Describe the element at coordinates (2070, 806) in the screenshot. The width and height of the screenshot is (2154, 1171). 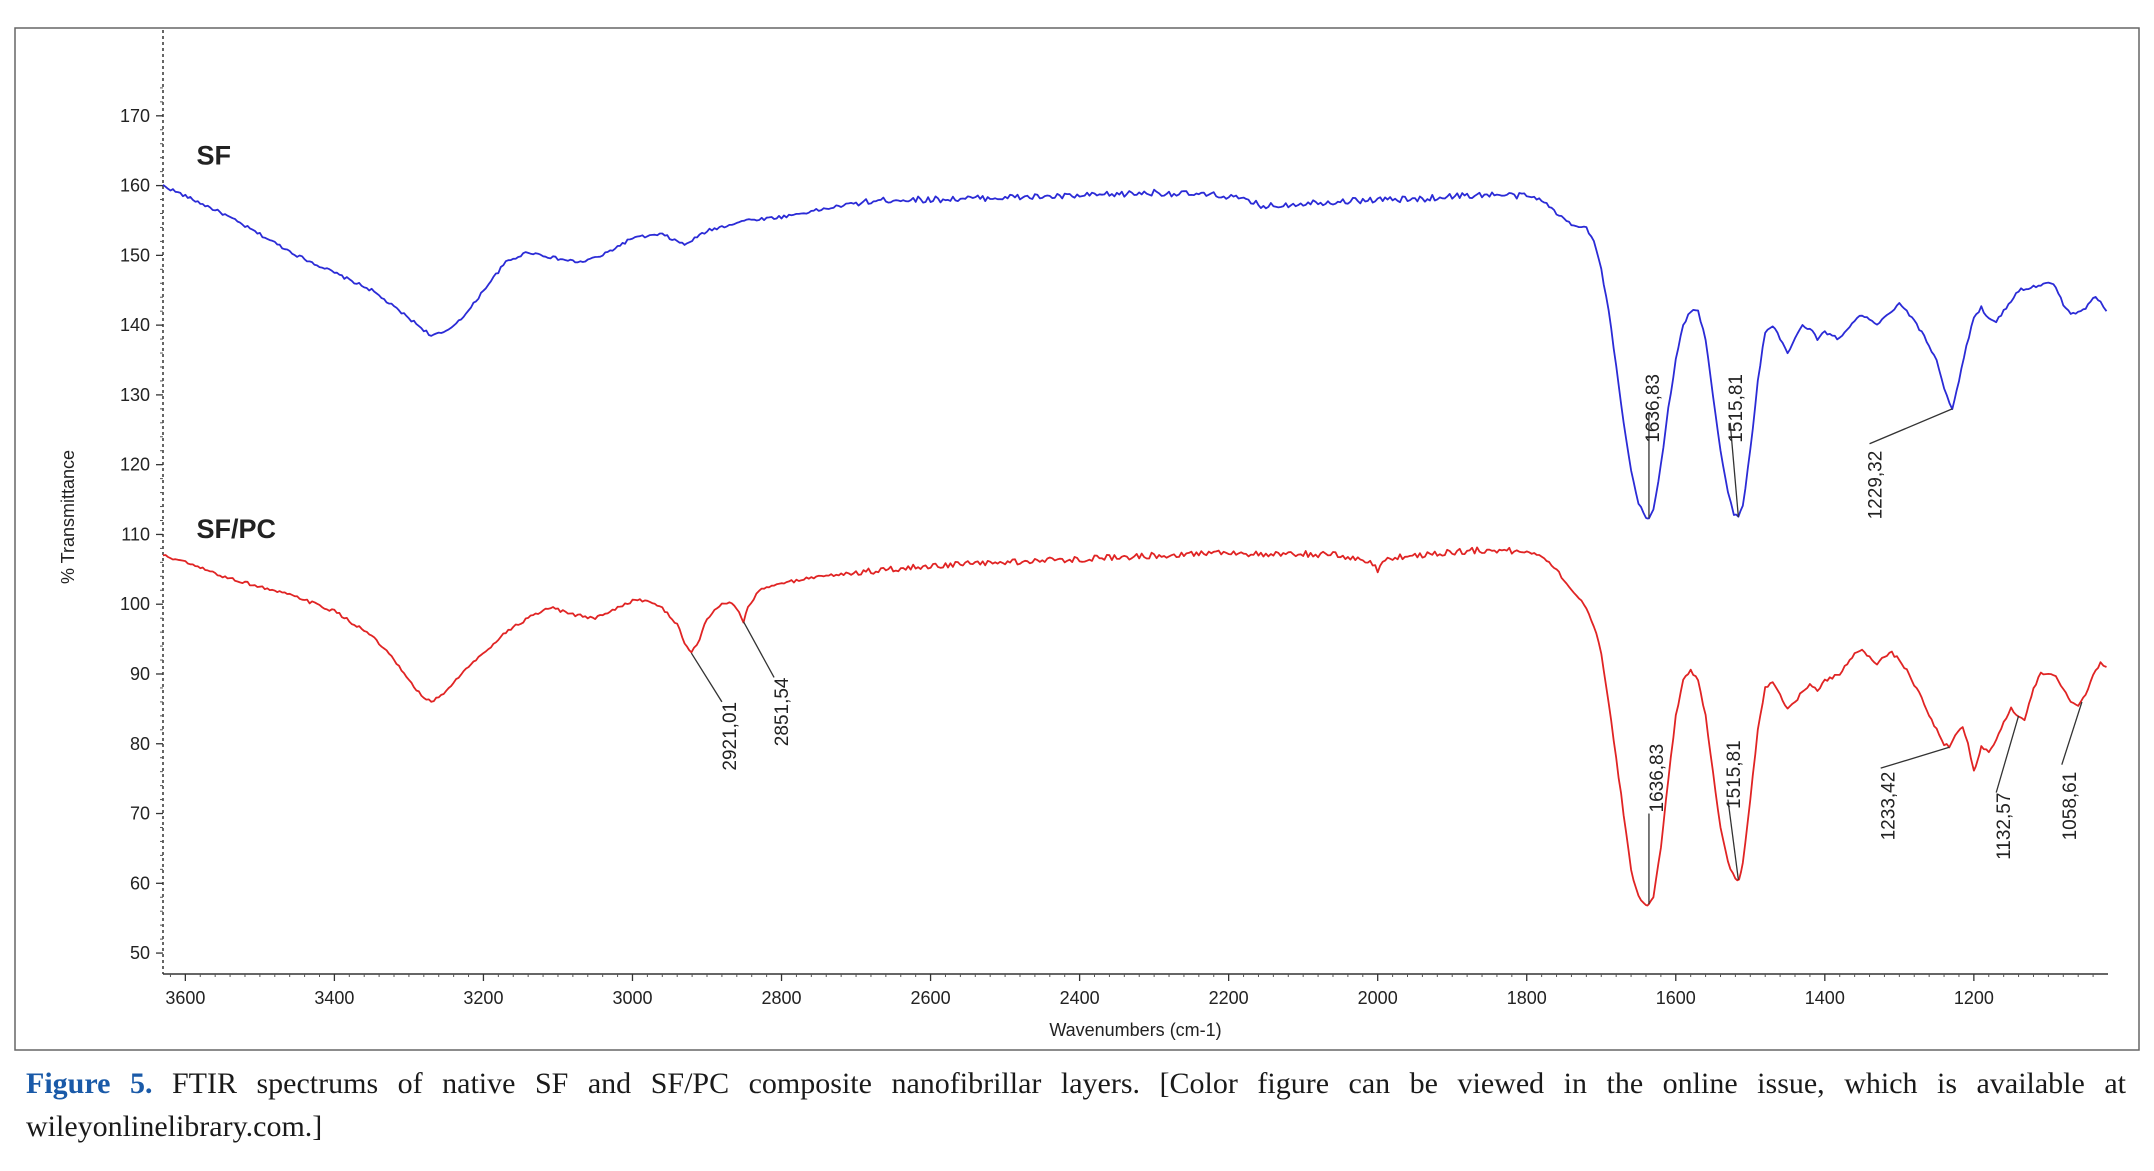
I see `peak-label: 1058,61` at that location.